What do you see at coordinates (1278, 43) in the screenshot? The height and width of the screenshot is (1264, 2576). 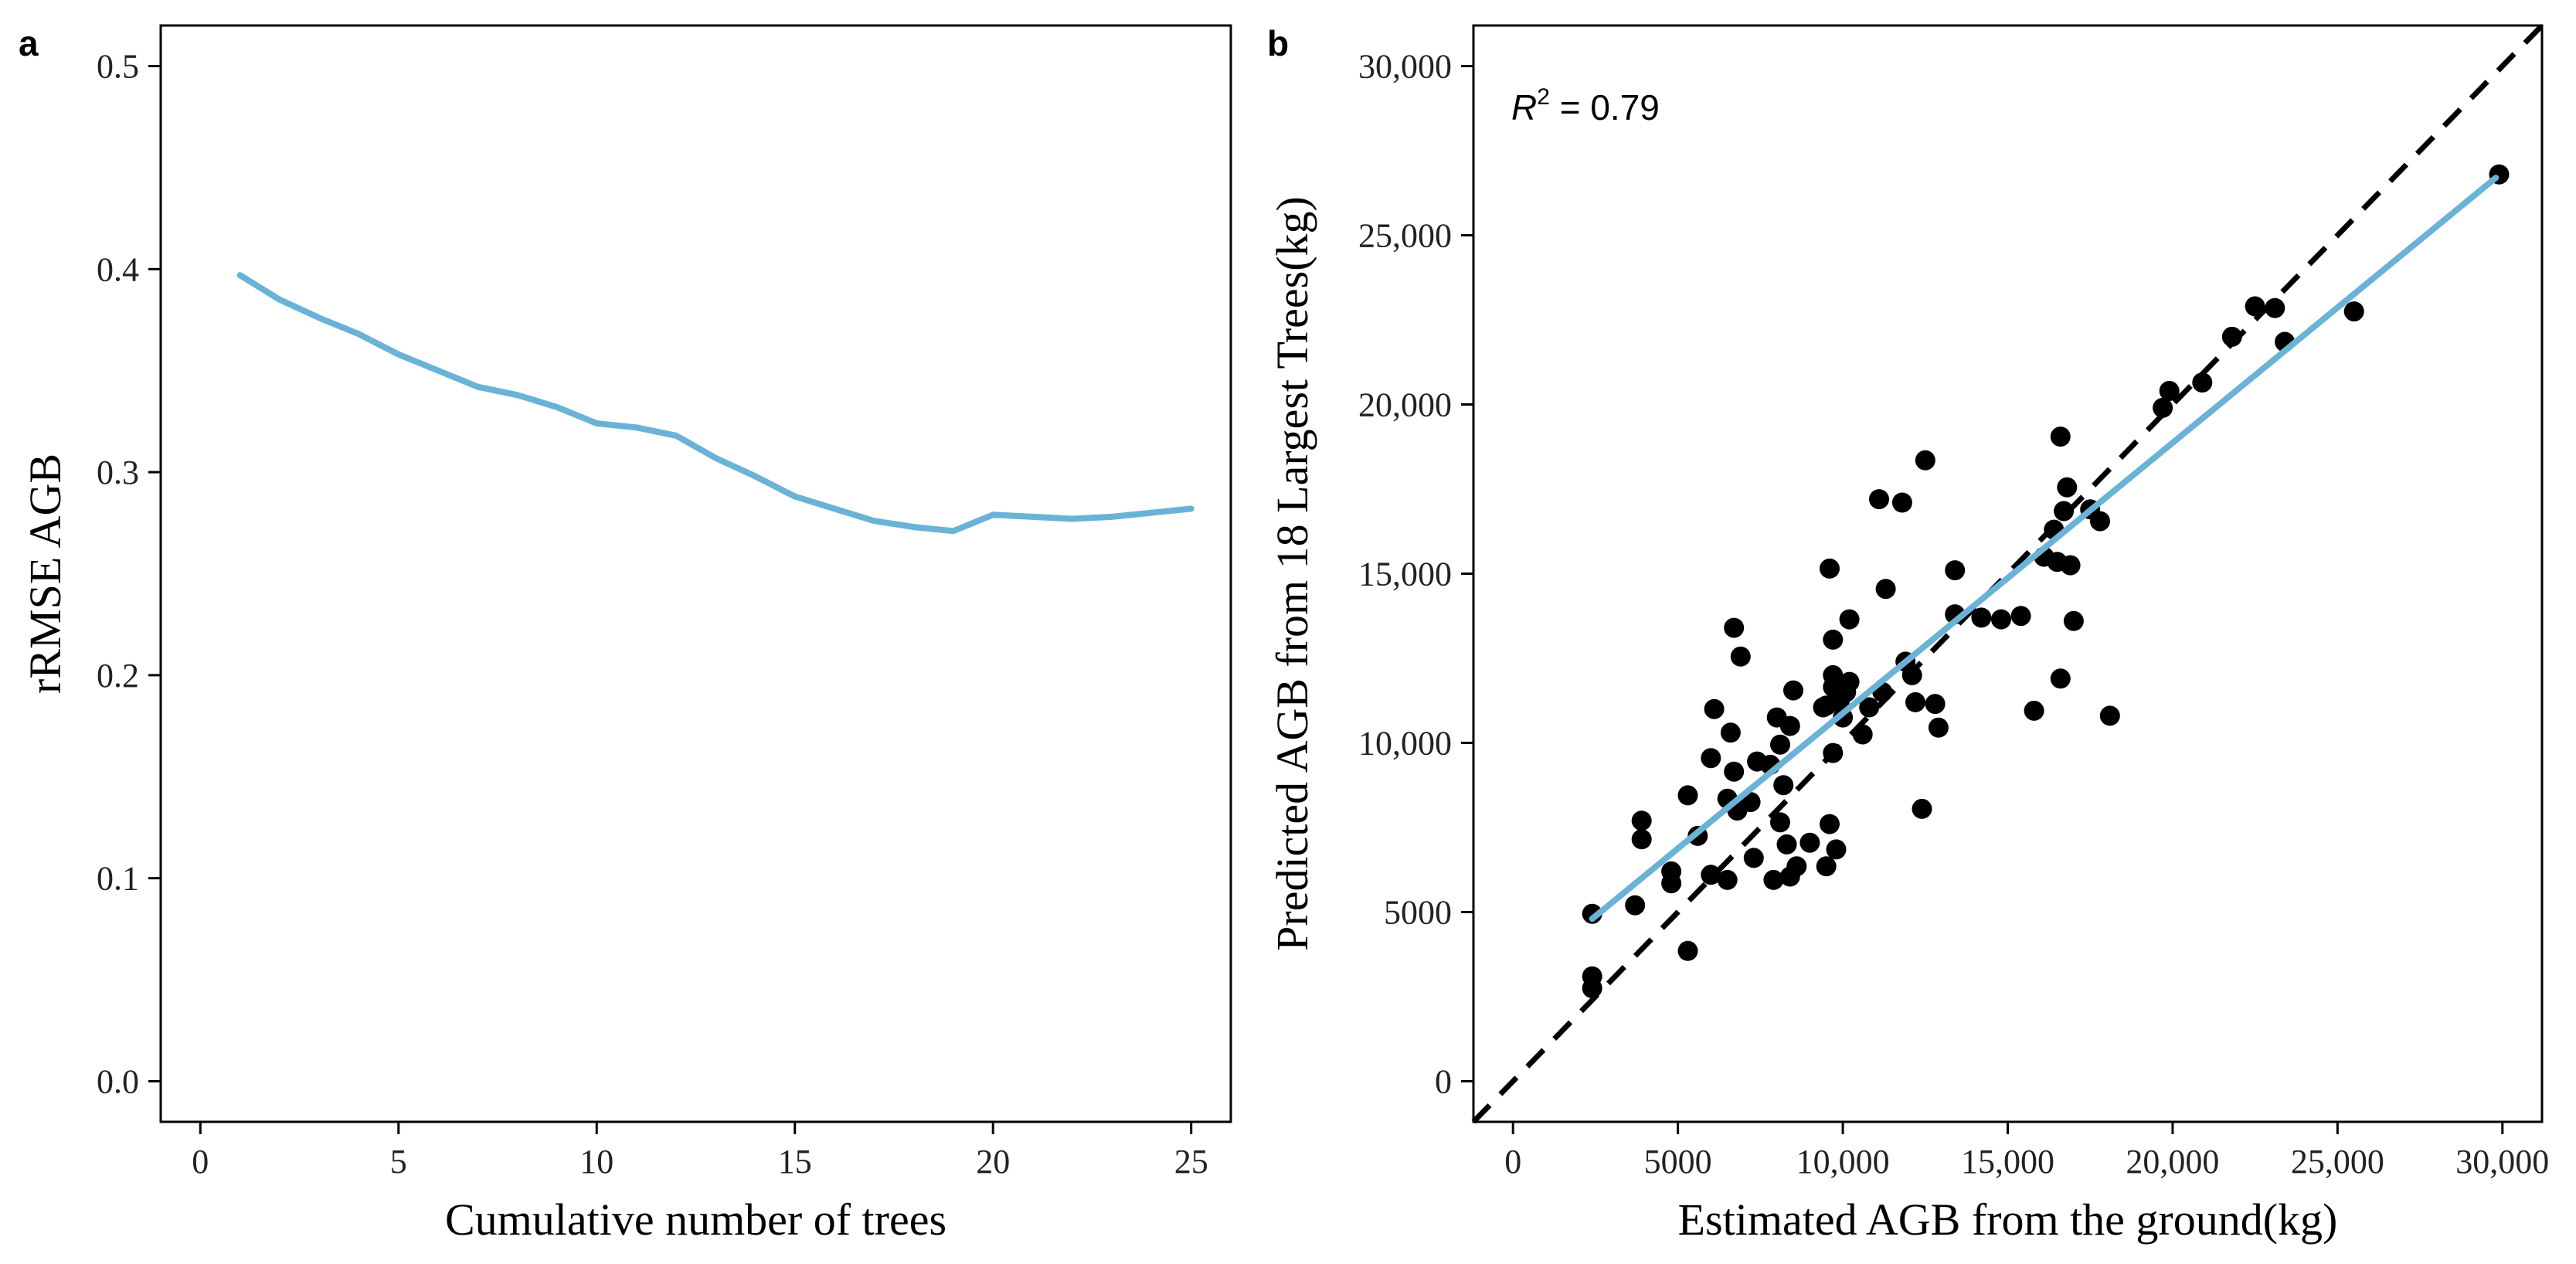 I see `panel-b-letter: b` at bounding box center [1278, 43].